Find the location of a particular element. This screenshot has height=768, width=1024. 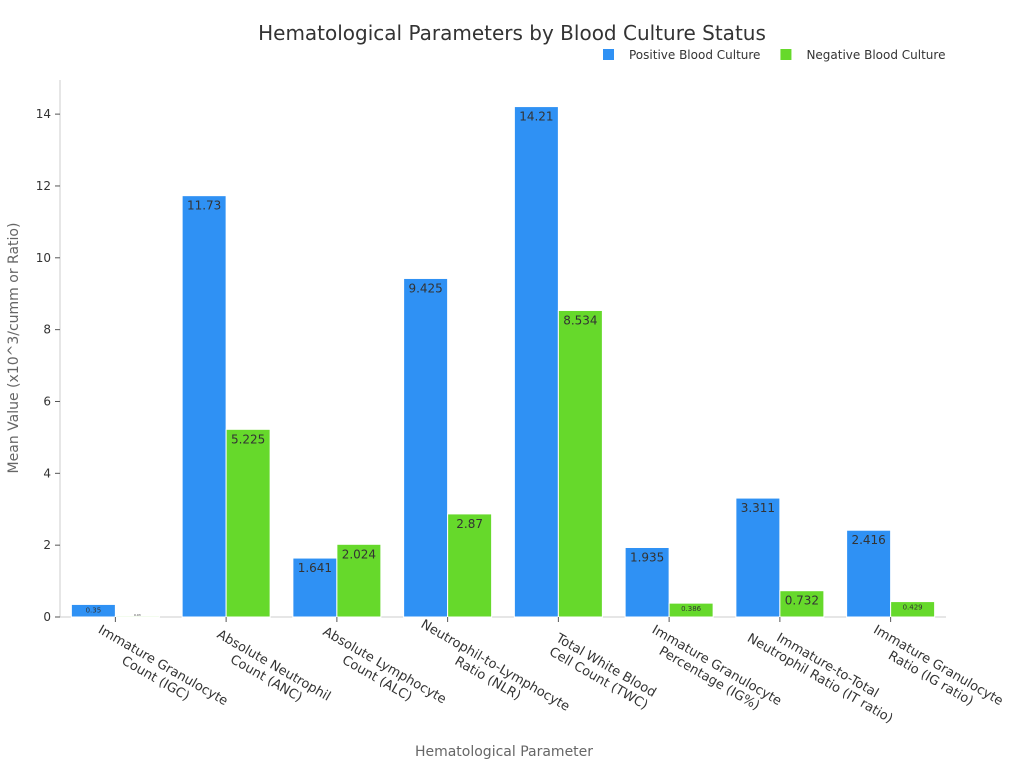

y-axis-title: Mean Value (x10^3/cumm or Ratio) is located at coordinates (14, 348).